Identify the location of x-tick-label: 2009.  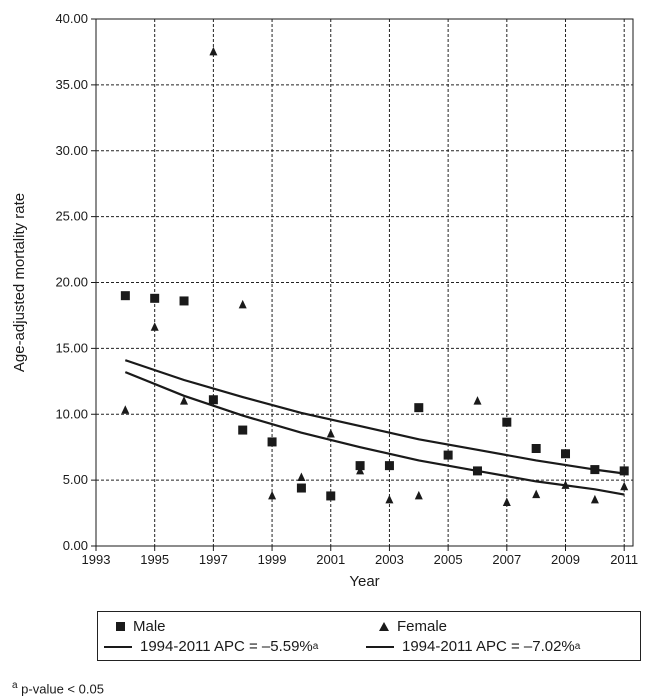
(565, 559).